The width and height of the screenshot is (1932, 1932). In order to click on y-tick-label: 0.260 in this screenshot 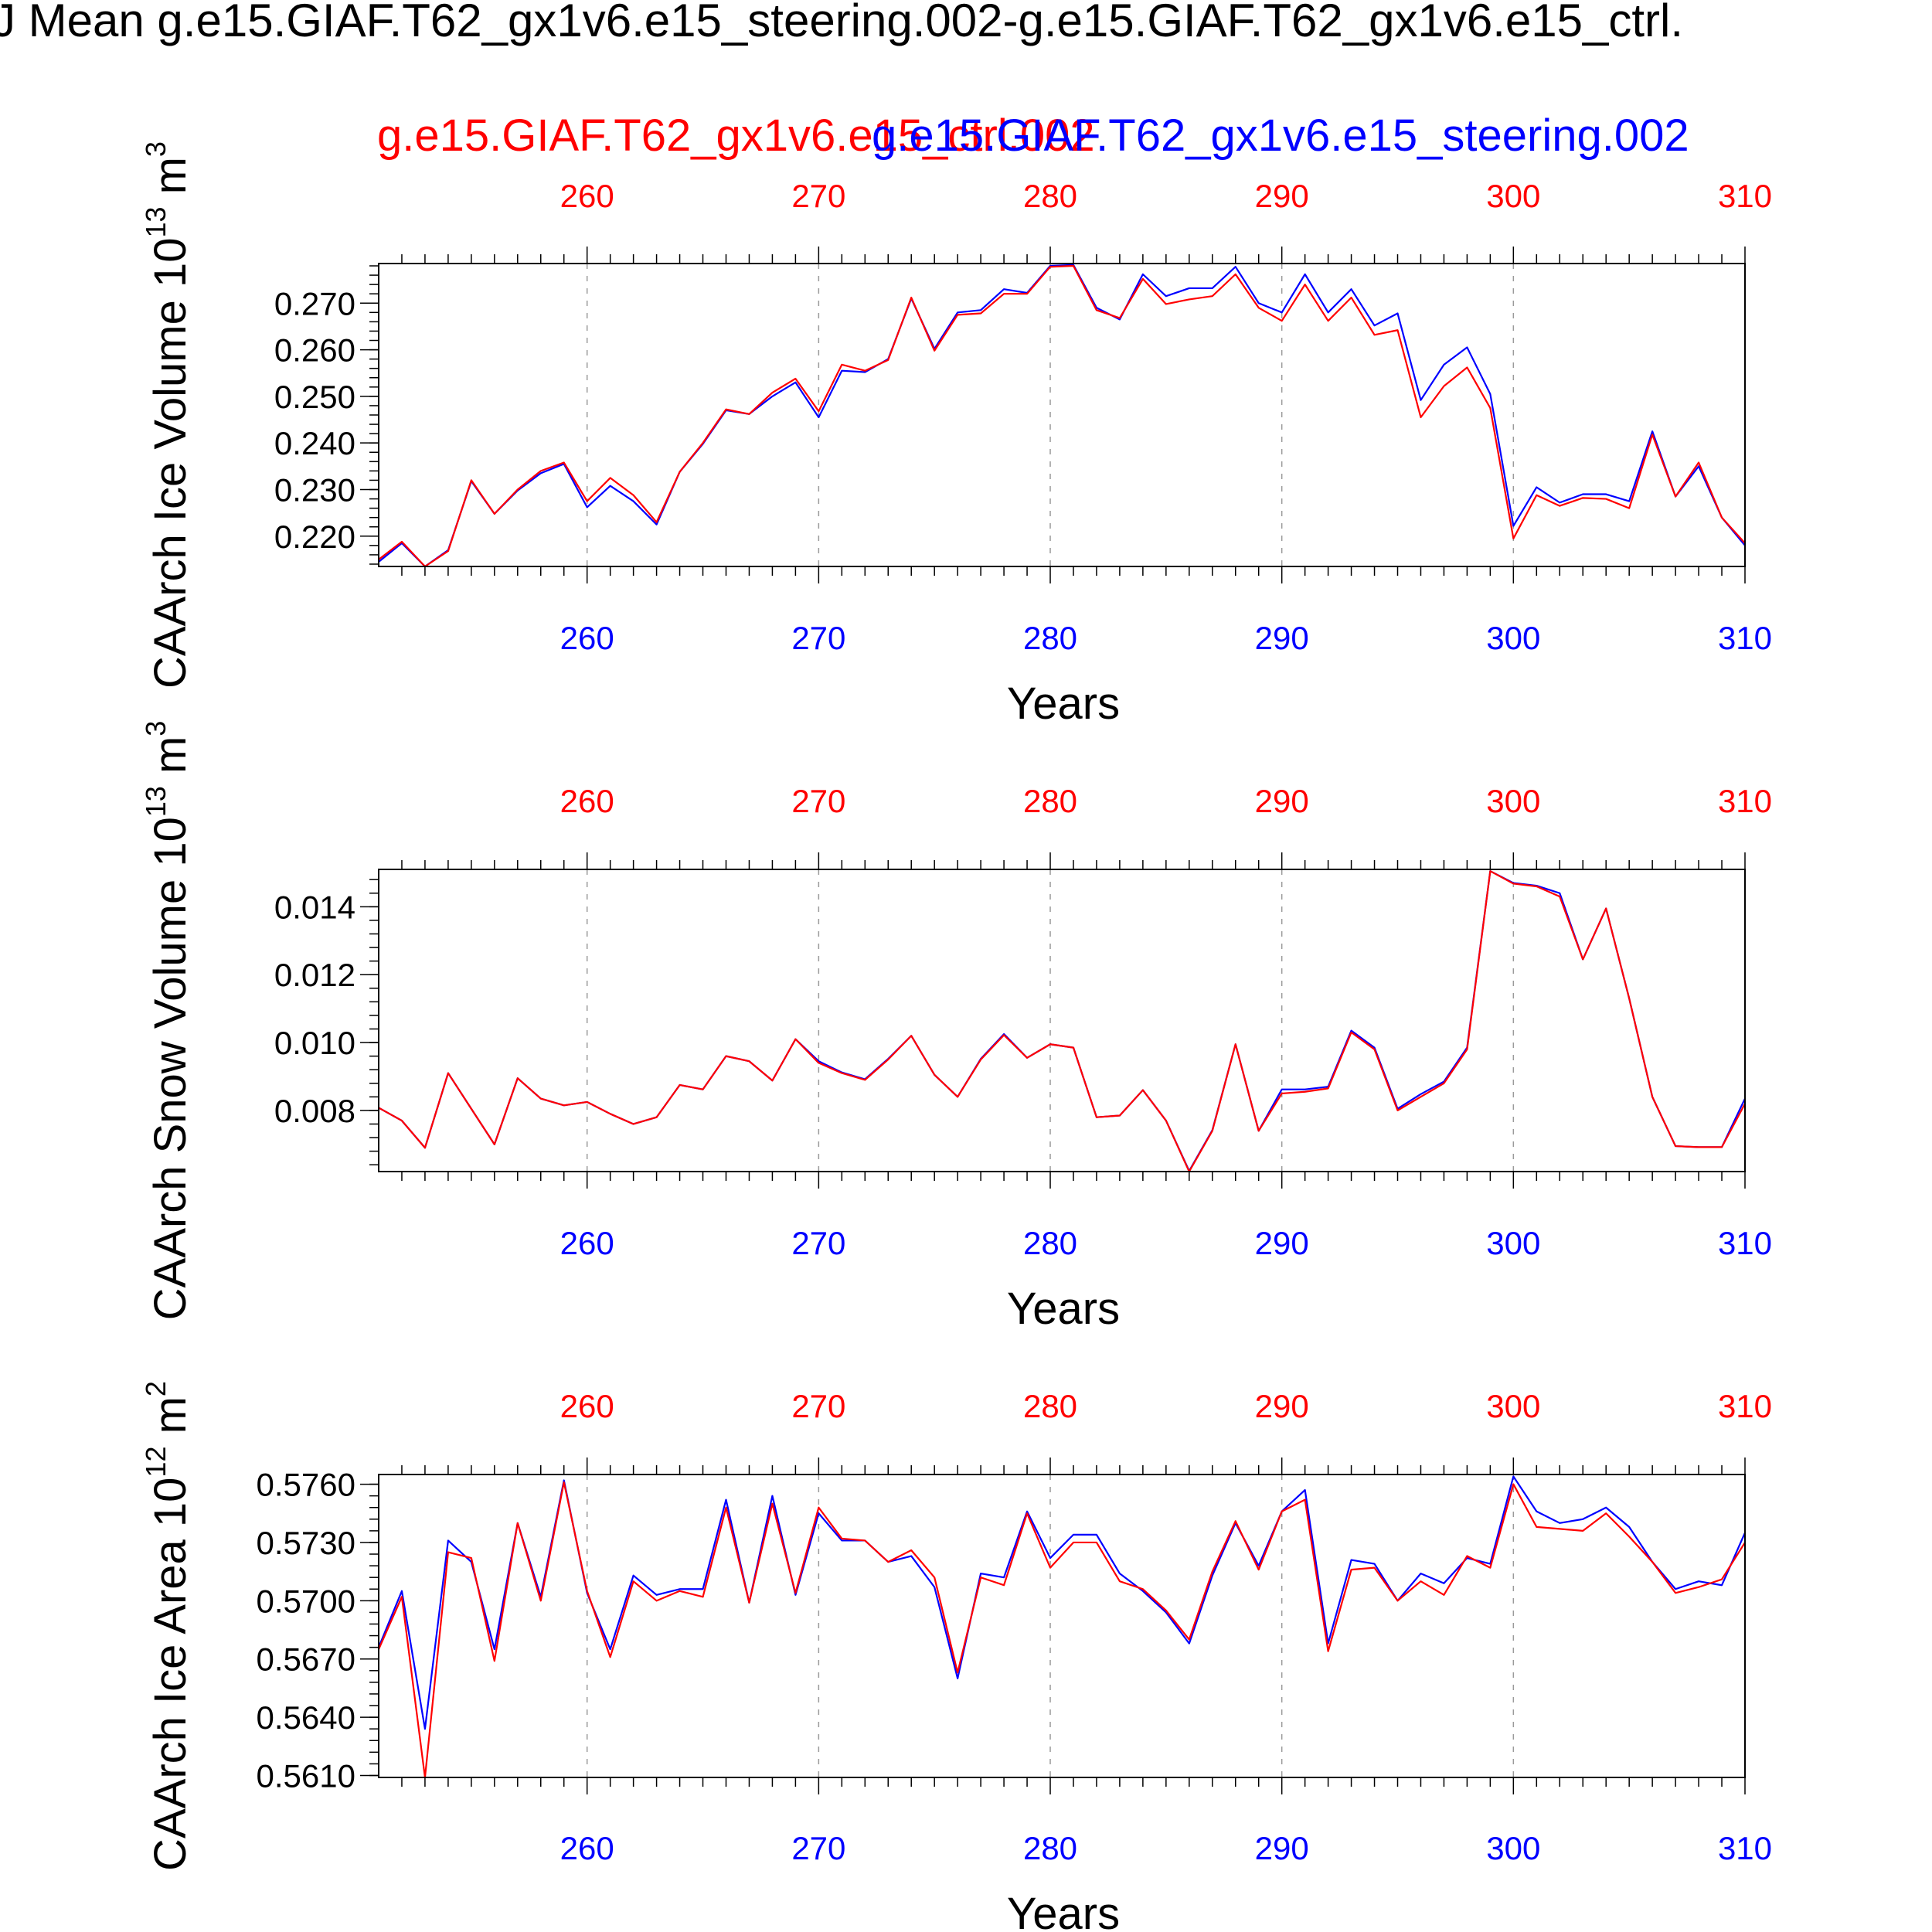, I will do `click(314, 351)`.